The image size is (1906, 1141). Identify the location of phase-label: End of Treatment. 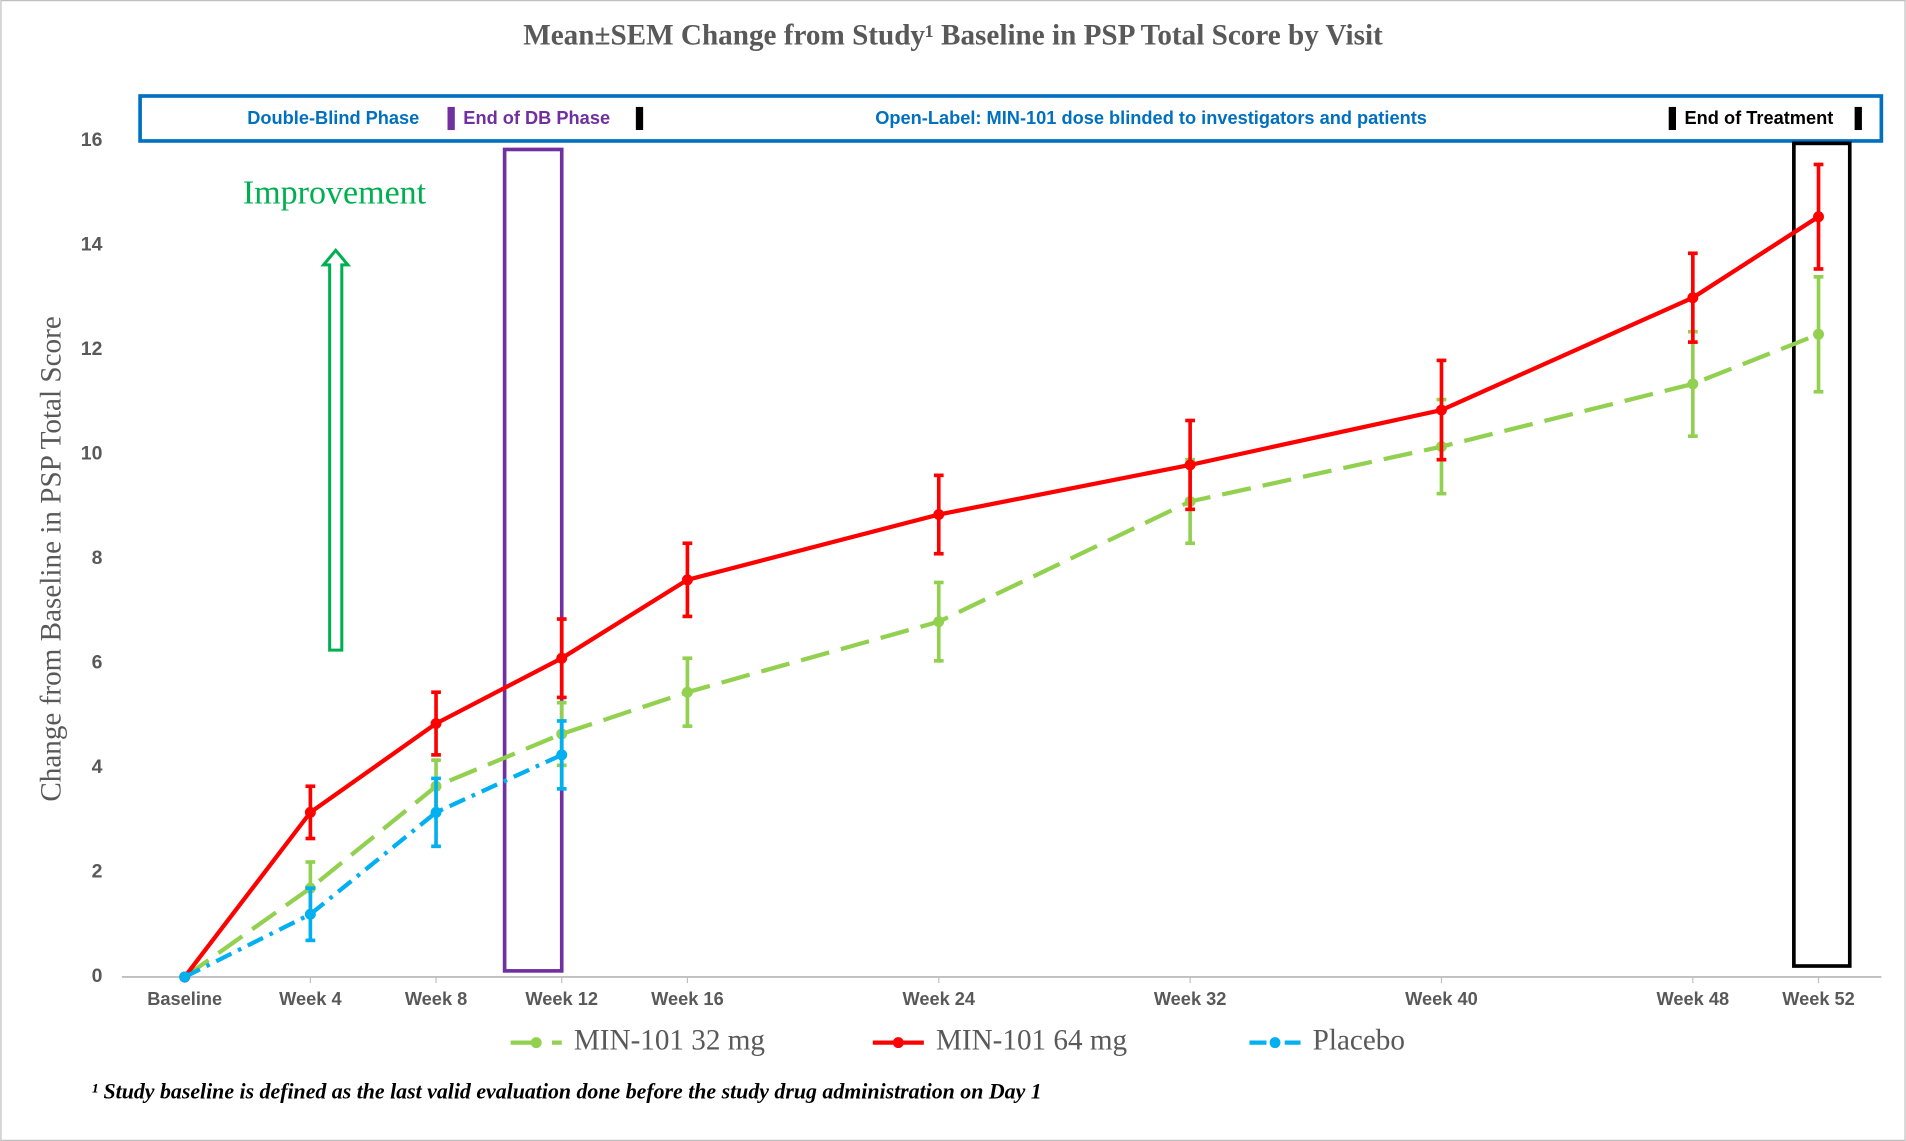
(1759, 118).